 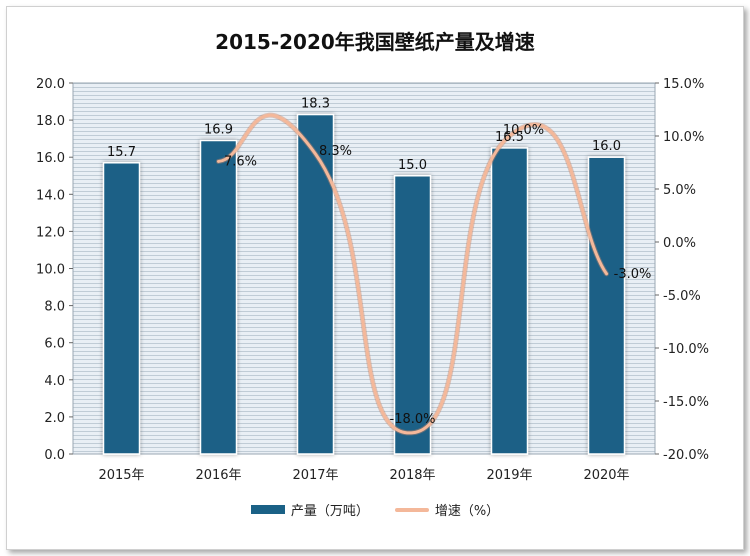 What do you see at coordinates (50, 121) in the screenshot?
I see `left-tick-9: 18.0` at bounding box center [50, 121].